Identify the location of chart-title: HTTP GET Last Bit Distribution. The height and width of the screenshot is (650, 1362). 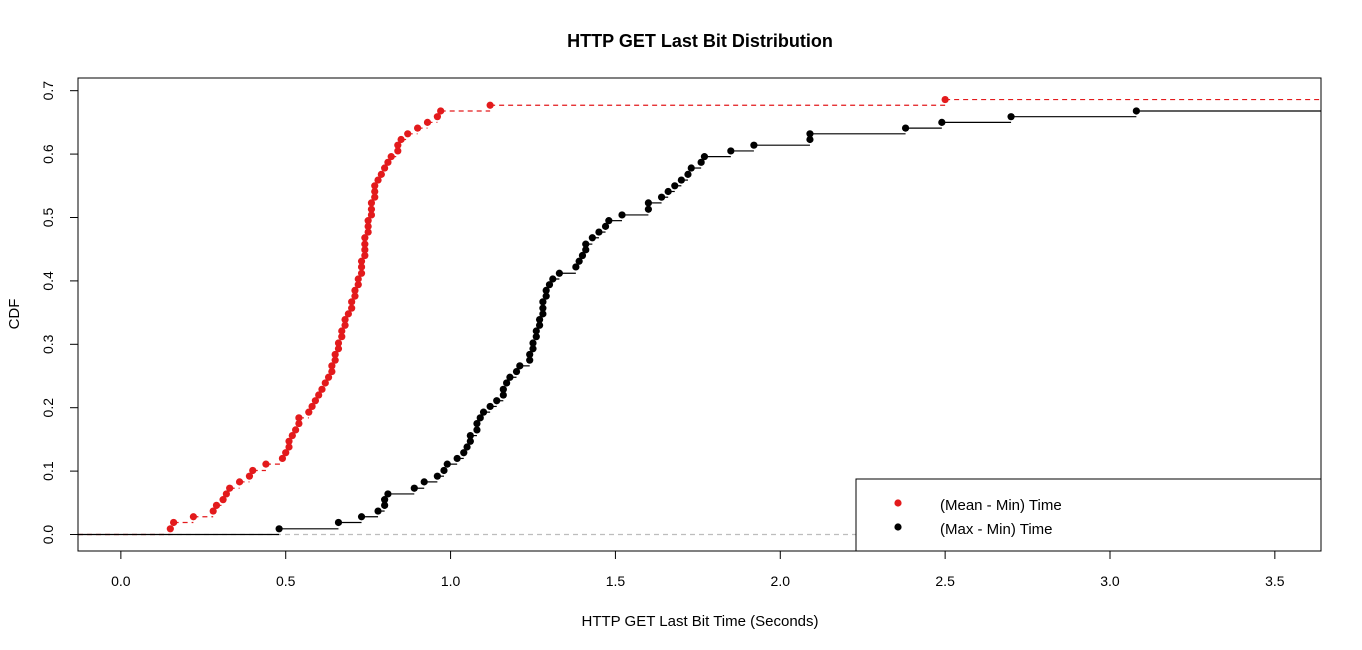
(700, 41).